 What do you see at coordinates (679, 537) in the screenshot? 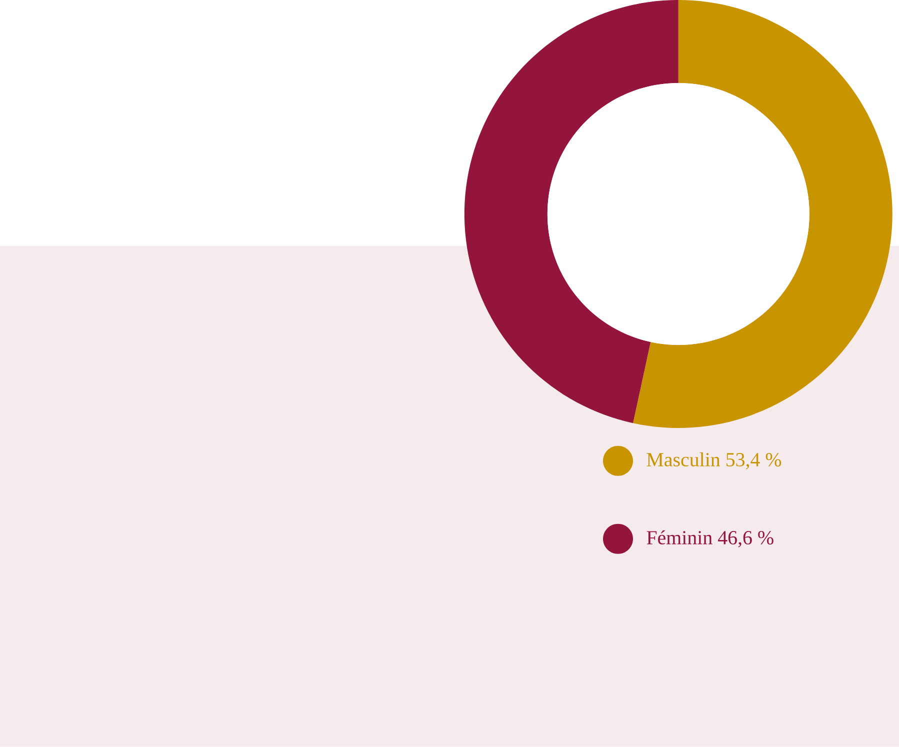
I see `legend-label: Féminin` at bounding box center [679, 537].